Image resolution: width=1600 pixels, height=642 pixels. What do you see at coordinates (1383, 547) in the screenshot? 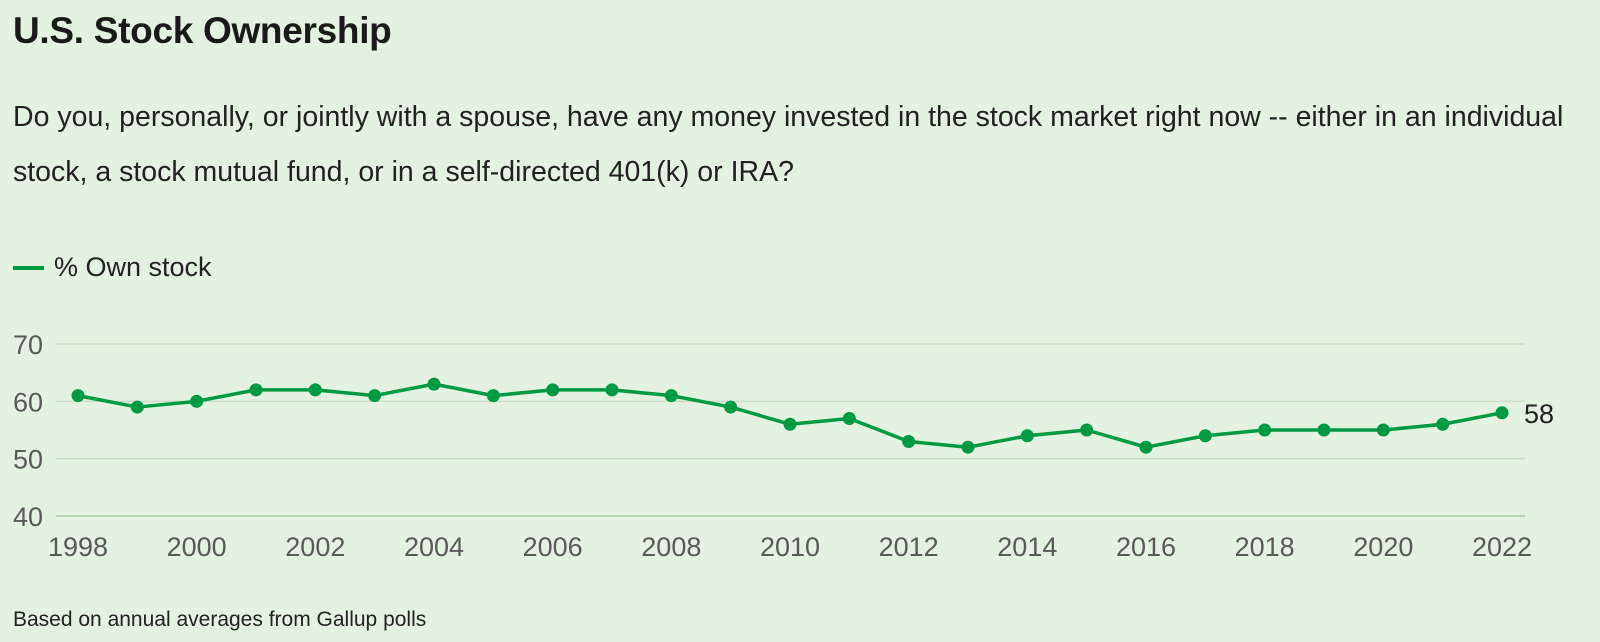
I see `x-tick-label: 2020` at bounding box center [1383, 547].